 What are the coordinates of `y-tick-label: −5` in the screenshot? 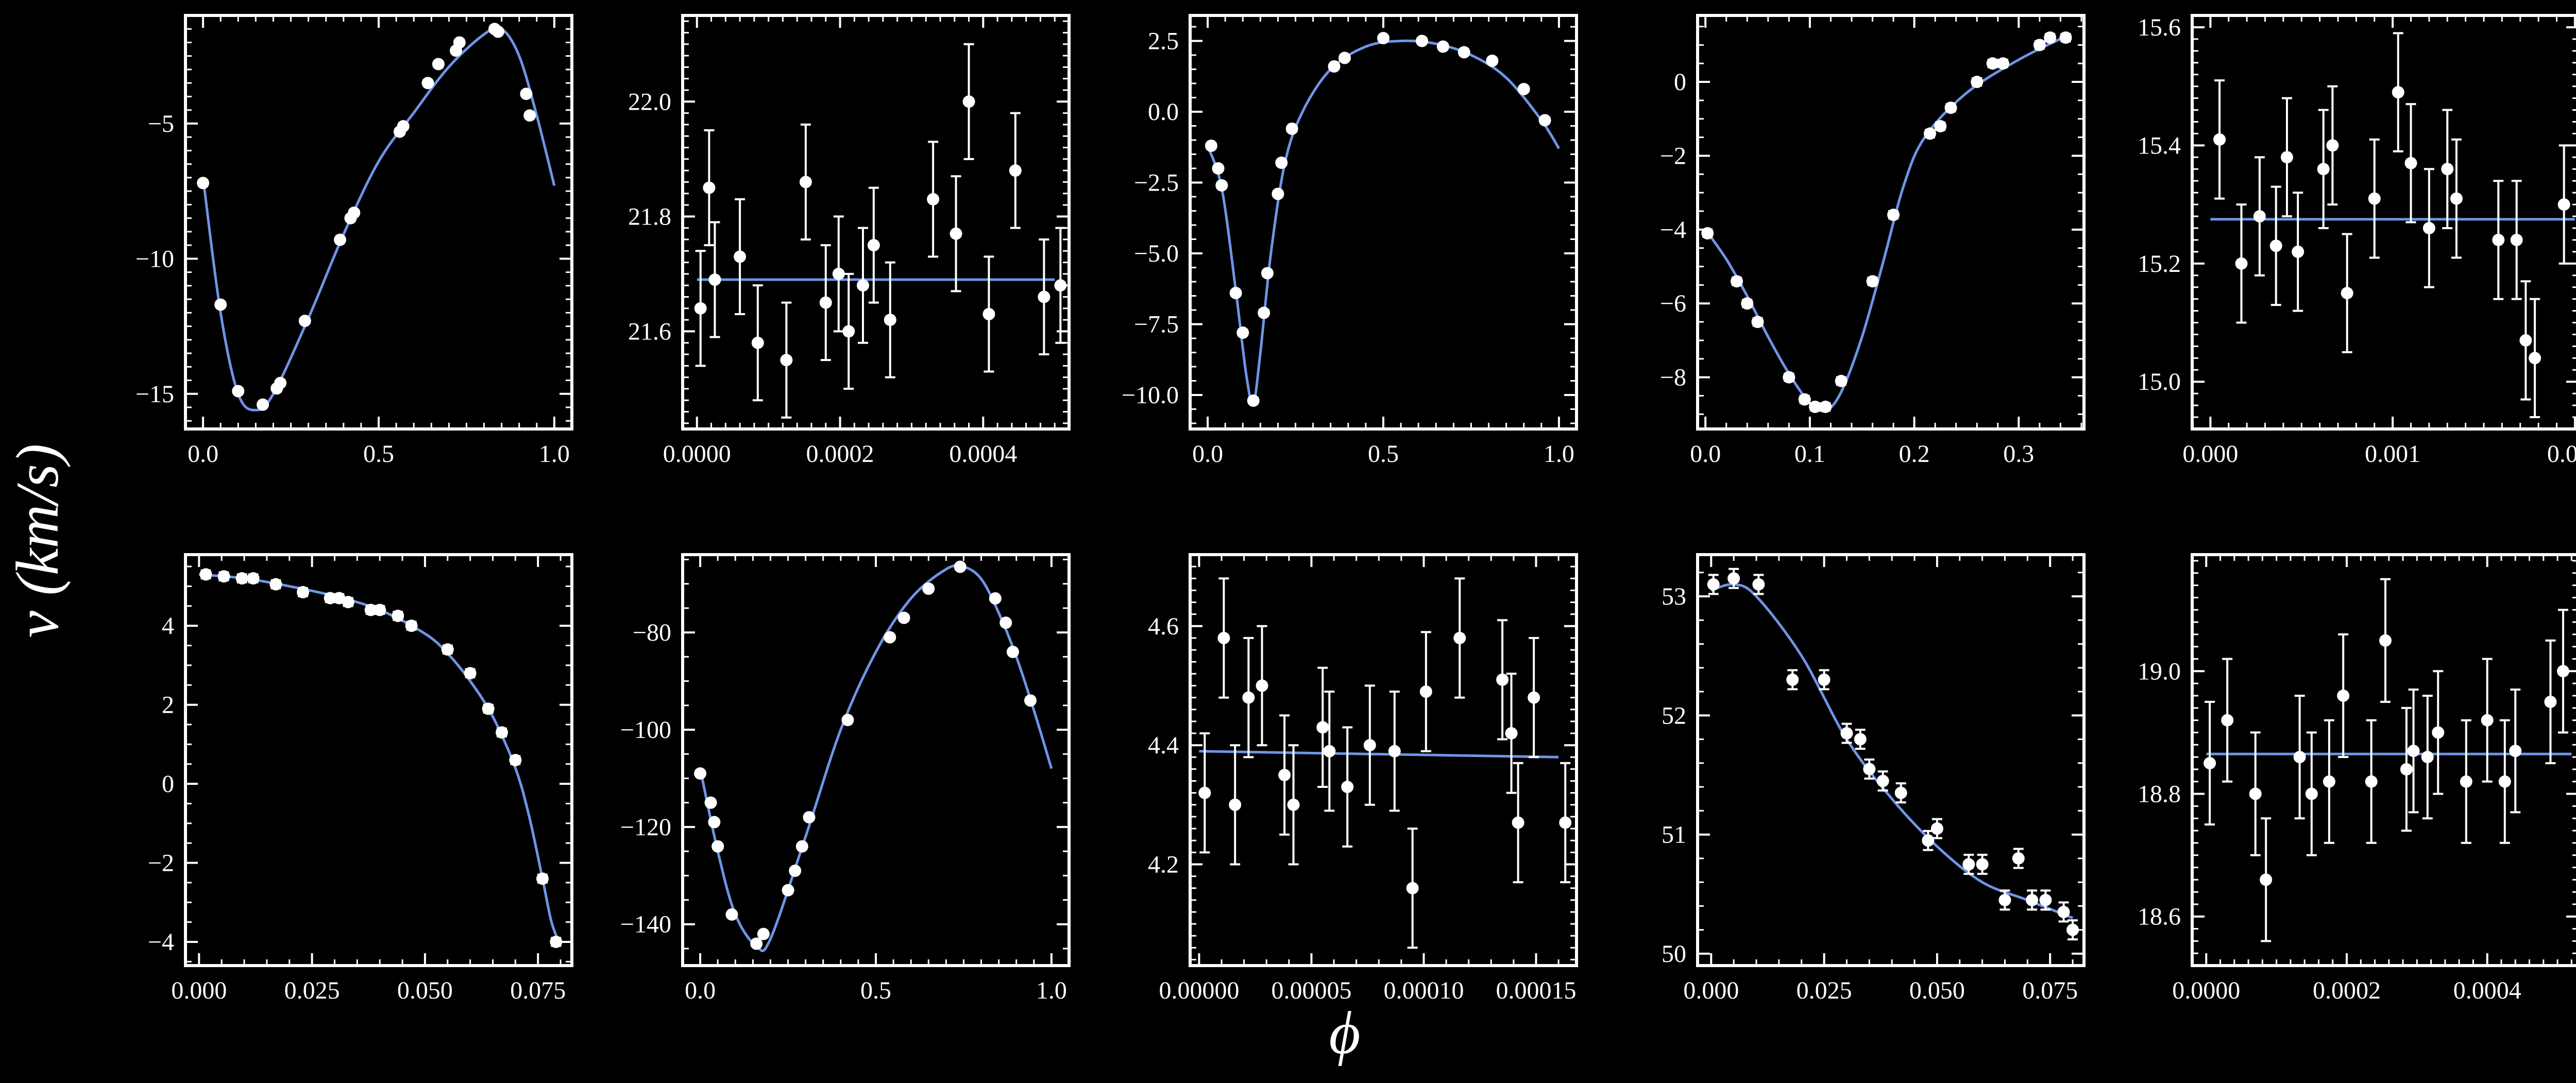 It's located at (161, 123).